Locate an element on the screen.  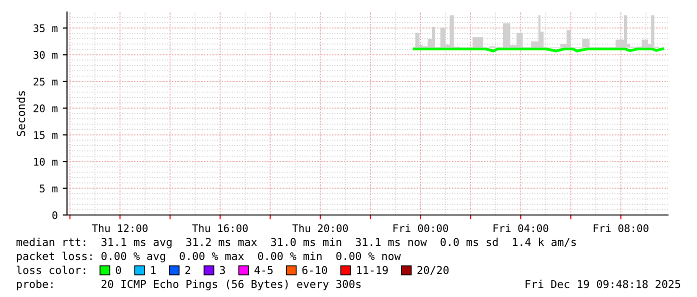
legend-label: 11-19 is located at coordinates (372, 270).